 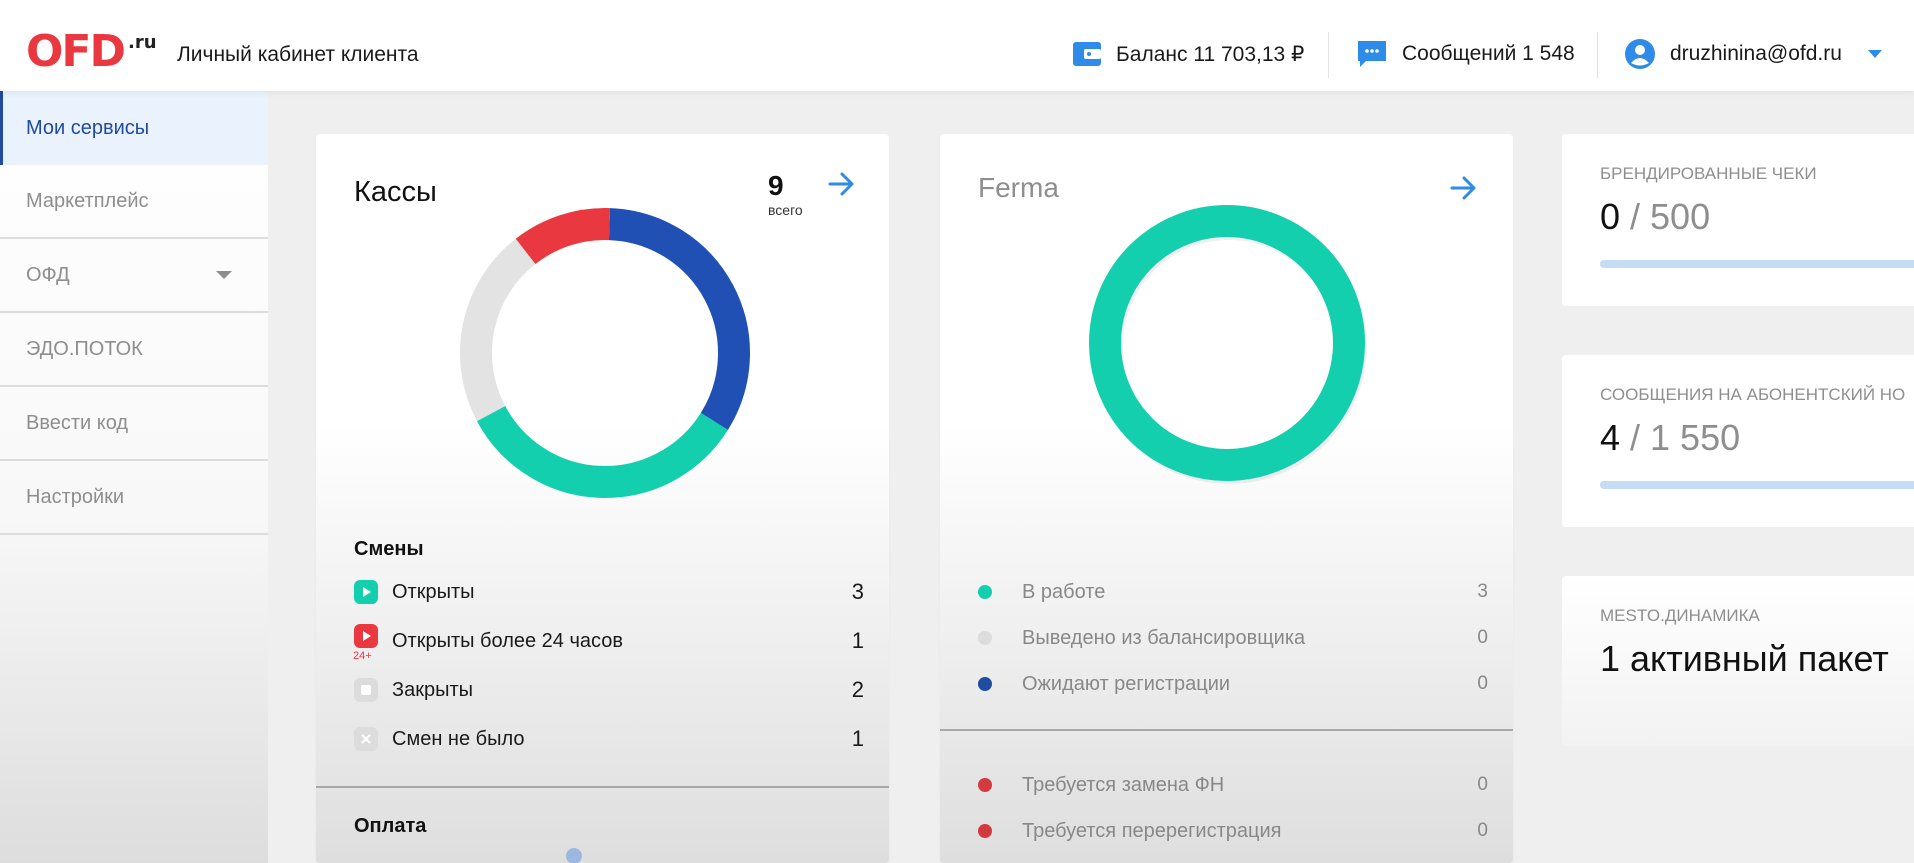 What do you see at coordinates (1233, 684) in the screenshot?
I see `ferma-status-row: Ожидают регистрации 0` at bounding box center [1233, 684].